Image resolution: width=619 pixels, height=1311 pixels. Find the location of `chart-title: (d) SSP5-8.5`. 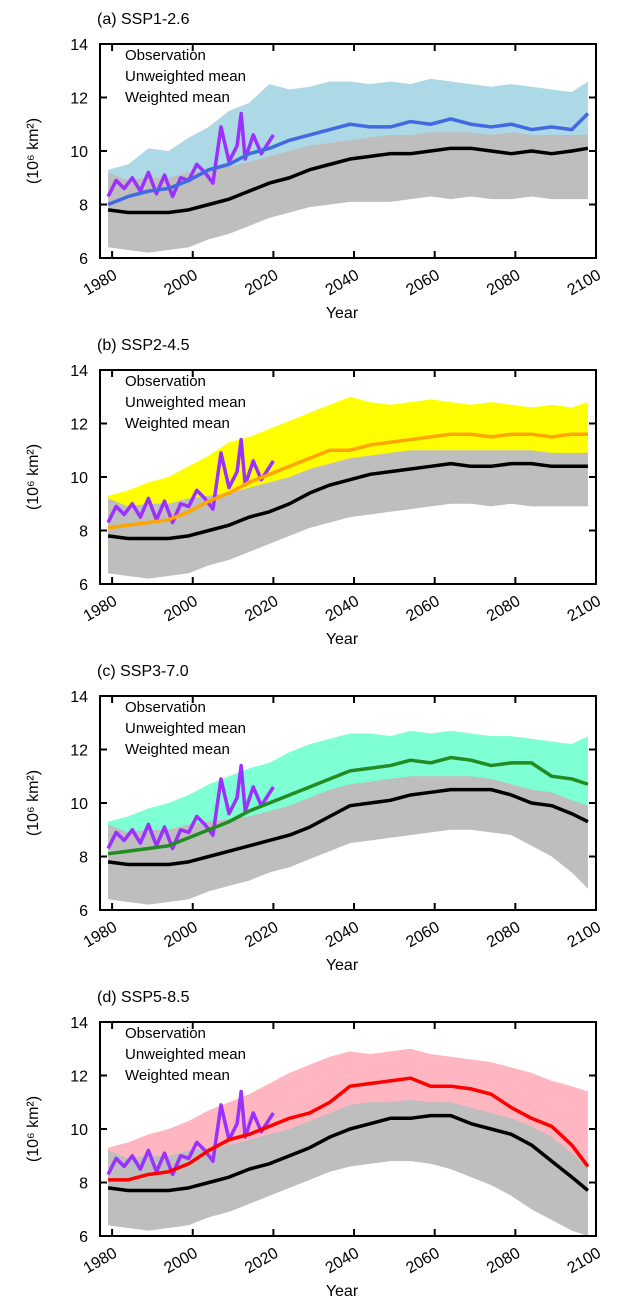

chart-title: (d) SSP5-8.5 is located at coordinates (143, 997).